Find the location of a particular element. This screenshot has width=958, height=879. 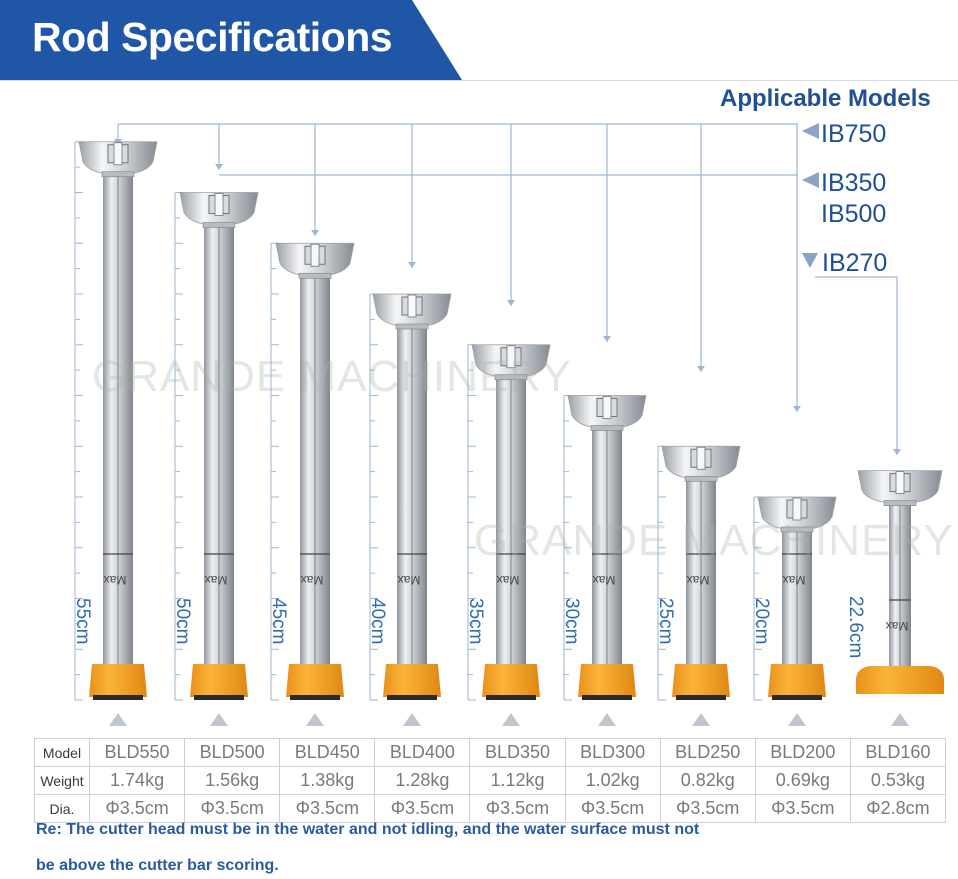

height-label: 30cm is located at coordinates (571, 621).